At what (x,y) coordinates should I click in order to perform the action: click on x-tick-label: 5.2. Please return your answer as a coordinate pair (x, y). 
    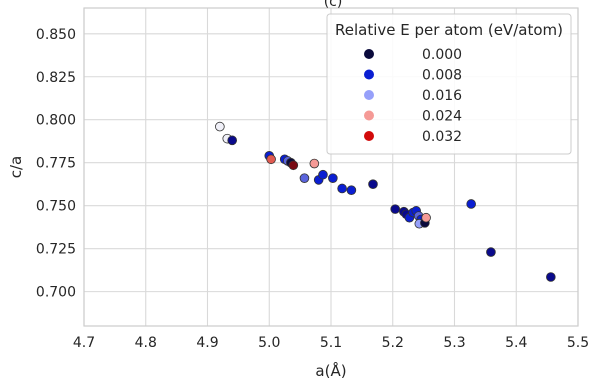
    Looking at the image, I should click on (393, 343).